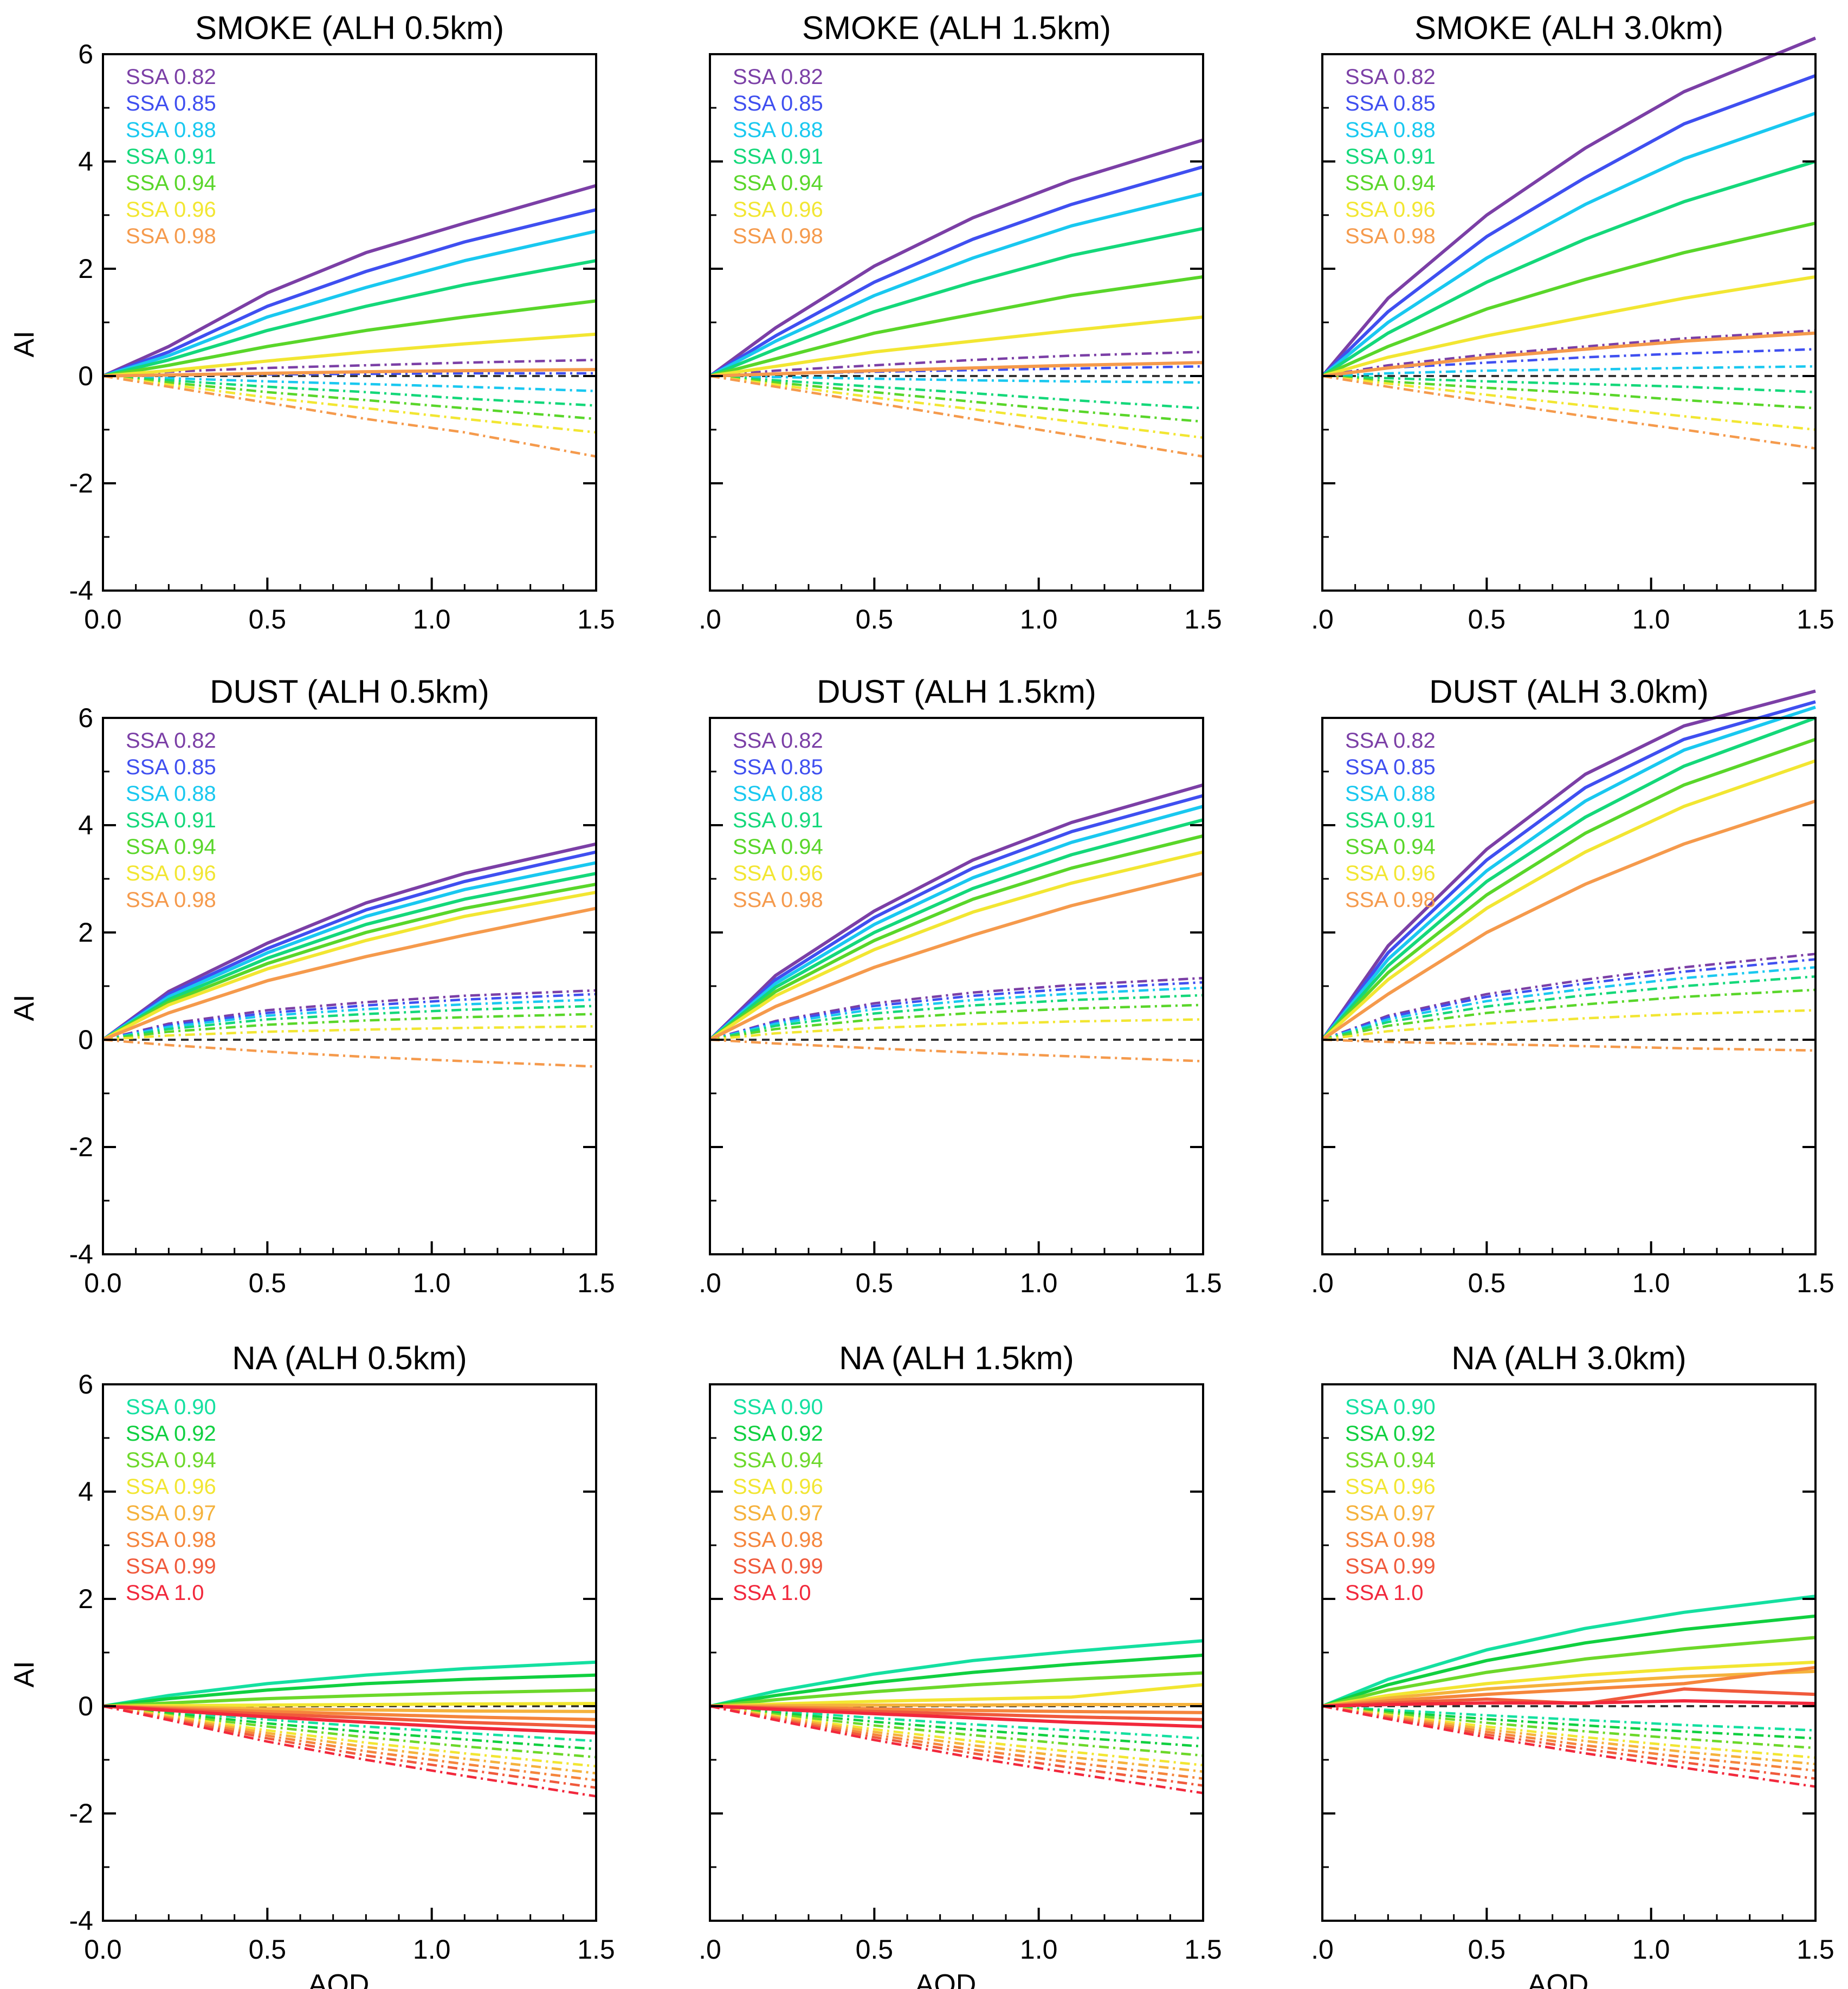 The width and height of the screenshot is (1848, 1989). Describe the element at coordinates (778, 873) in the screenshot. I see `legend-entry-ssa-0-96: SSA 0.96` at that location.